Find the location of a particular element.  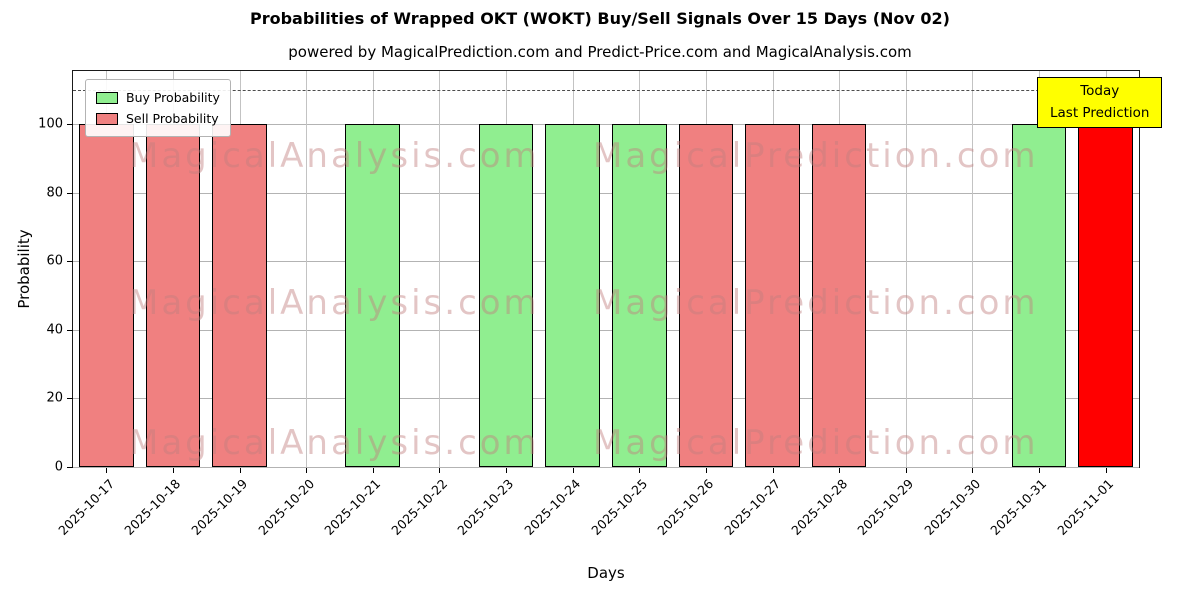

legend-item-sell: Sell Probability is located at coordinates (158, 118).